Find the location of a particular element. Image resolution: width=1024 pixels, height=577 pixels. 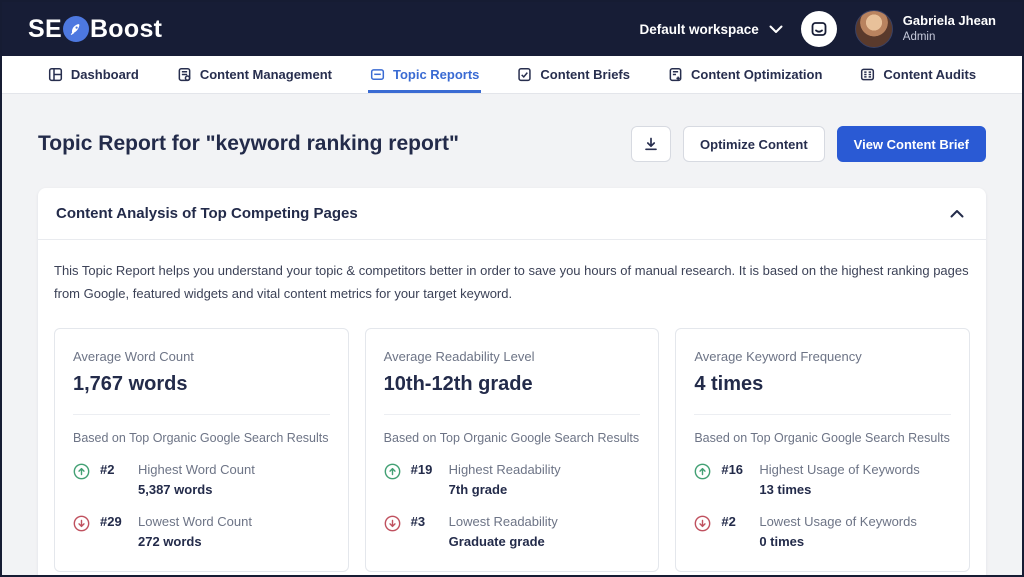

tab-label: Content Audits is located at coordinates (930, 74).